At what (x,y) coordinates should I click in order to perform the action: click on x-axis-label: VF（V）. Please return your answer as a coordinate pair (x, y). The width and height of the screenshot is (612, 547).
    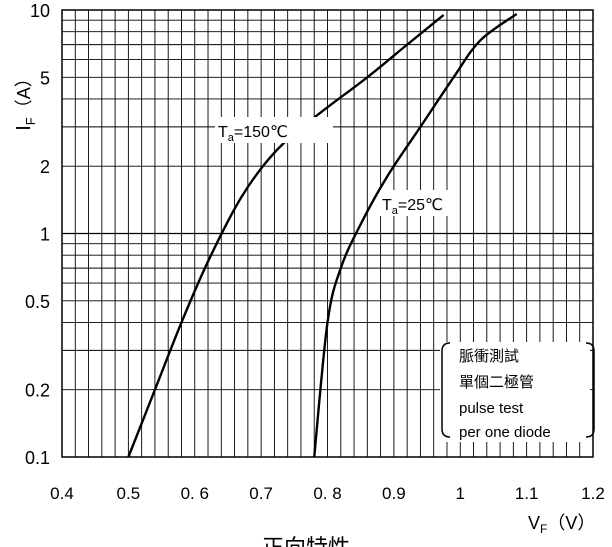
    Looking at the image, I should click on (561, 524).